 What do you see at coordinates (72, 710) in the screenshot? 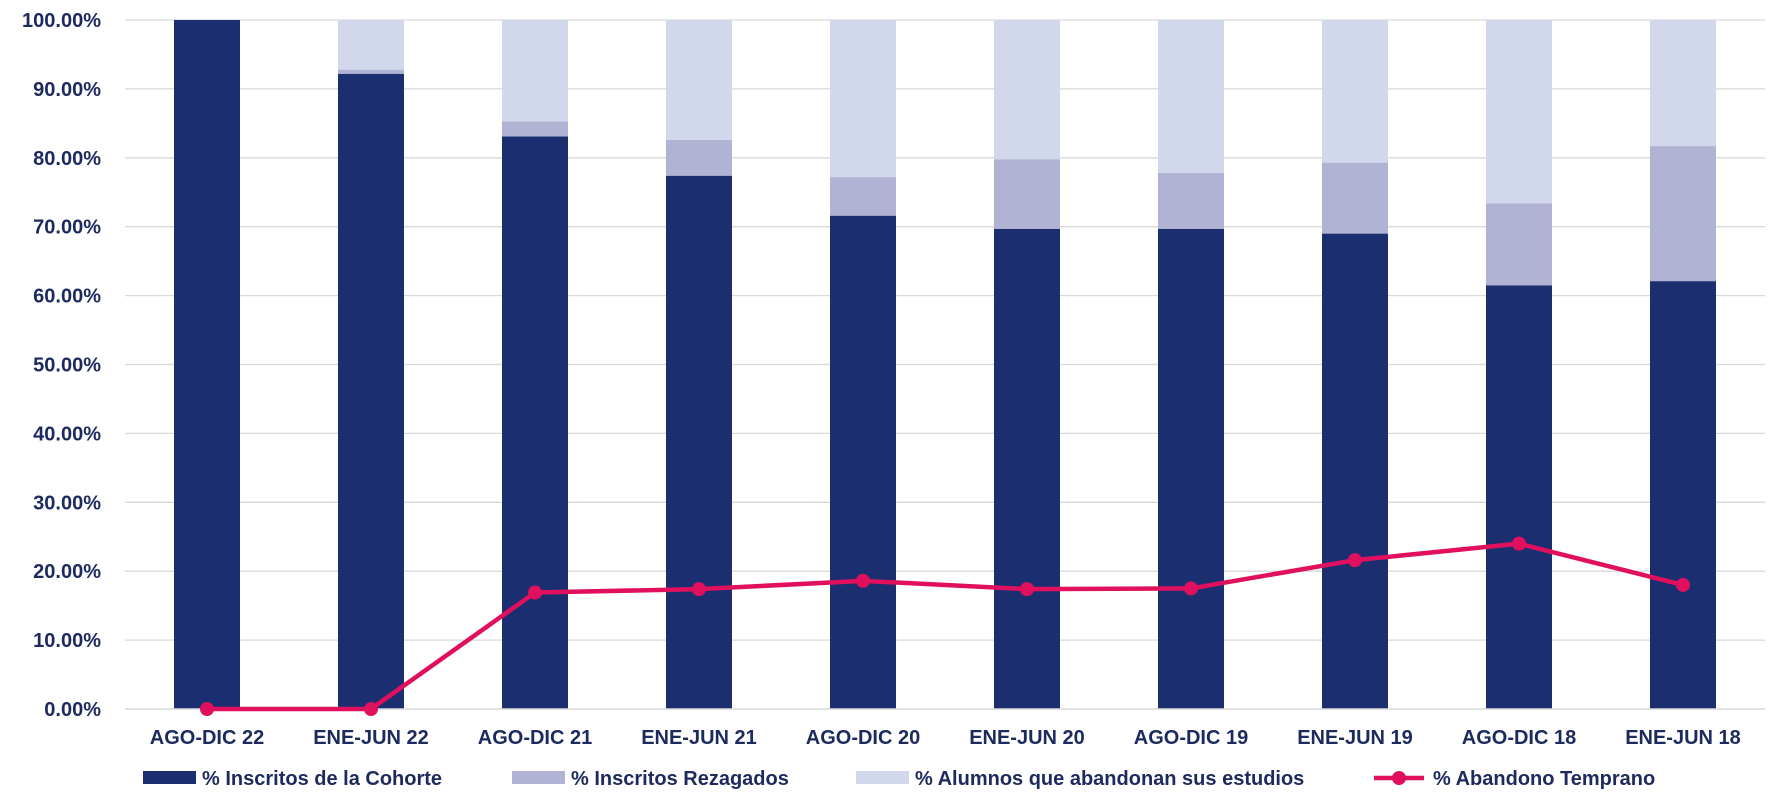
I see `y-tick-label: 0.00%` at bounding box center [72, 710].